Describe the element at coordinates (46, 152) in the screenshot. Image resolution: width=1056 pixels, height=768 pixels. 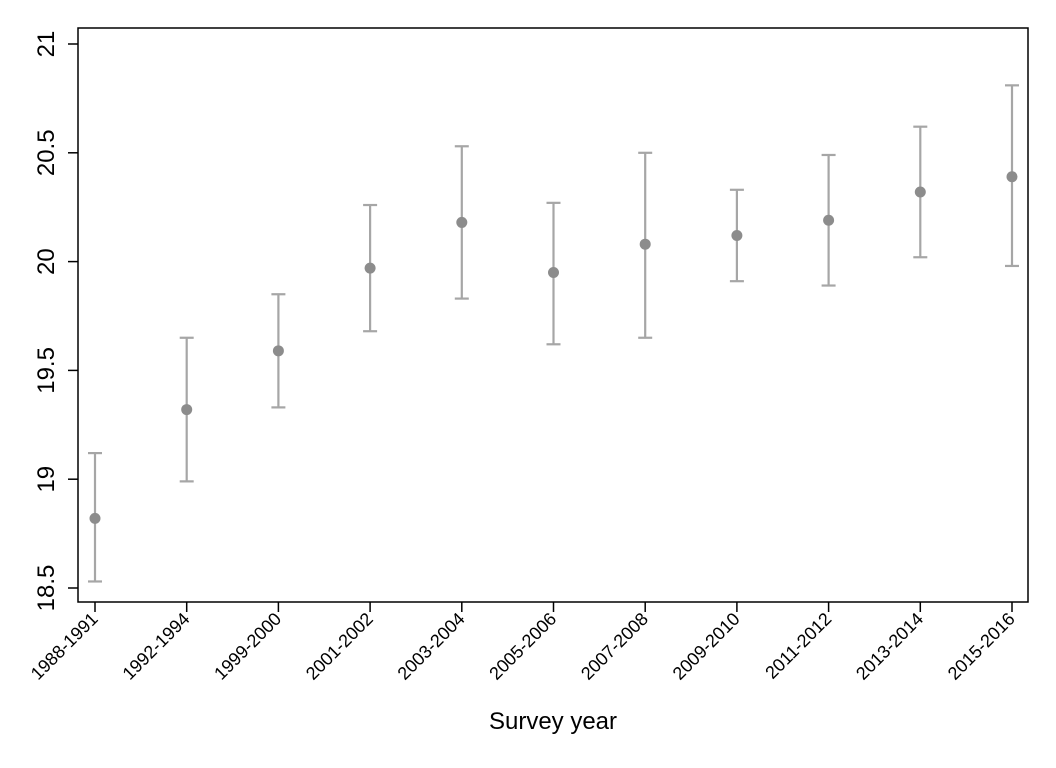
I see `y-tick-label: 20.5` at that location.